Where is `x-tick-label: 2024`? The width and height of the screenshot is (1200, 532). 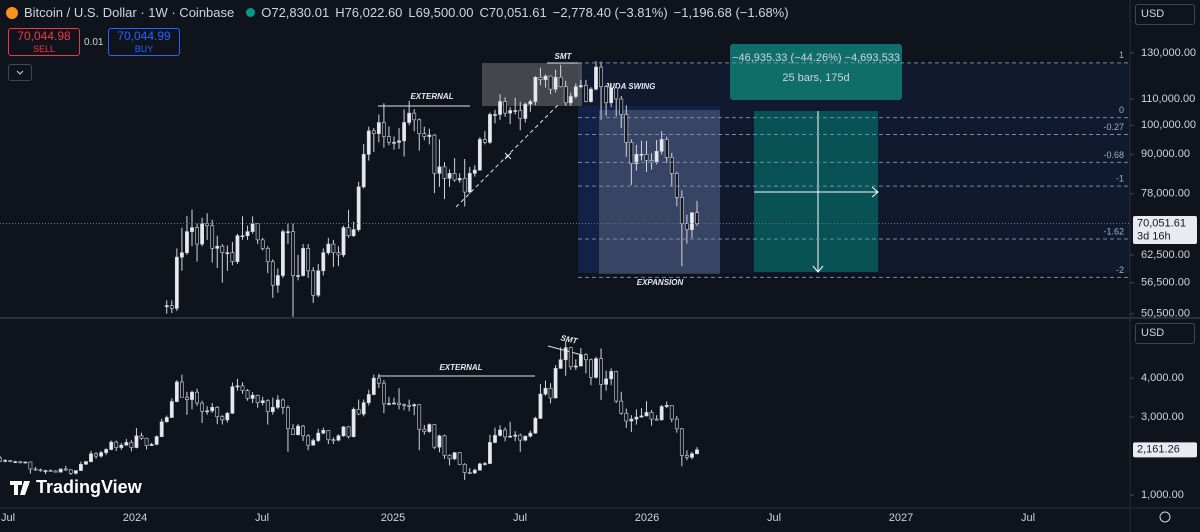 x-tick-label: 2024 is located at coordinates (135, 518).